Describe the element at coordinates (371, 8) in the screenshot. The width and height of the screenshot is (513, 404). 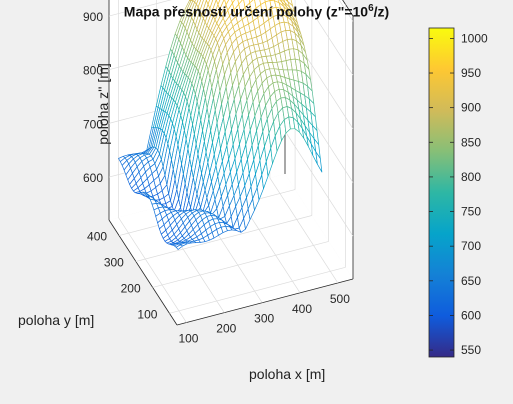
I see `chart-title-exponent: 6` at that location.